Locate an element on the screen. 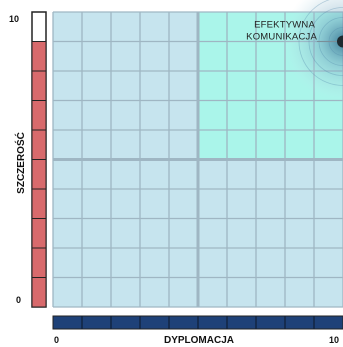 Image resolution: width=343 pixels, height=347 pixels. point-label-line: KOMUNIKACJA is located at coordinates (281, 37).